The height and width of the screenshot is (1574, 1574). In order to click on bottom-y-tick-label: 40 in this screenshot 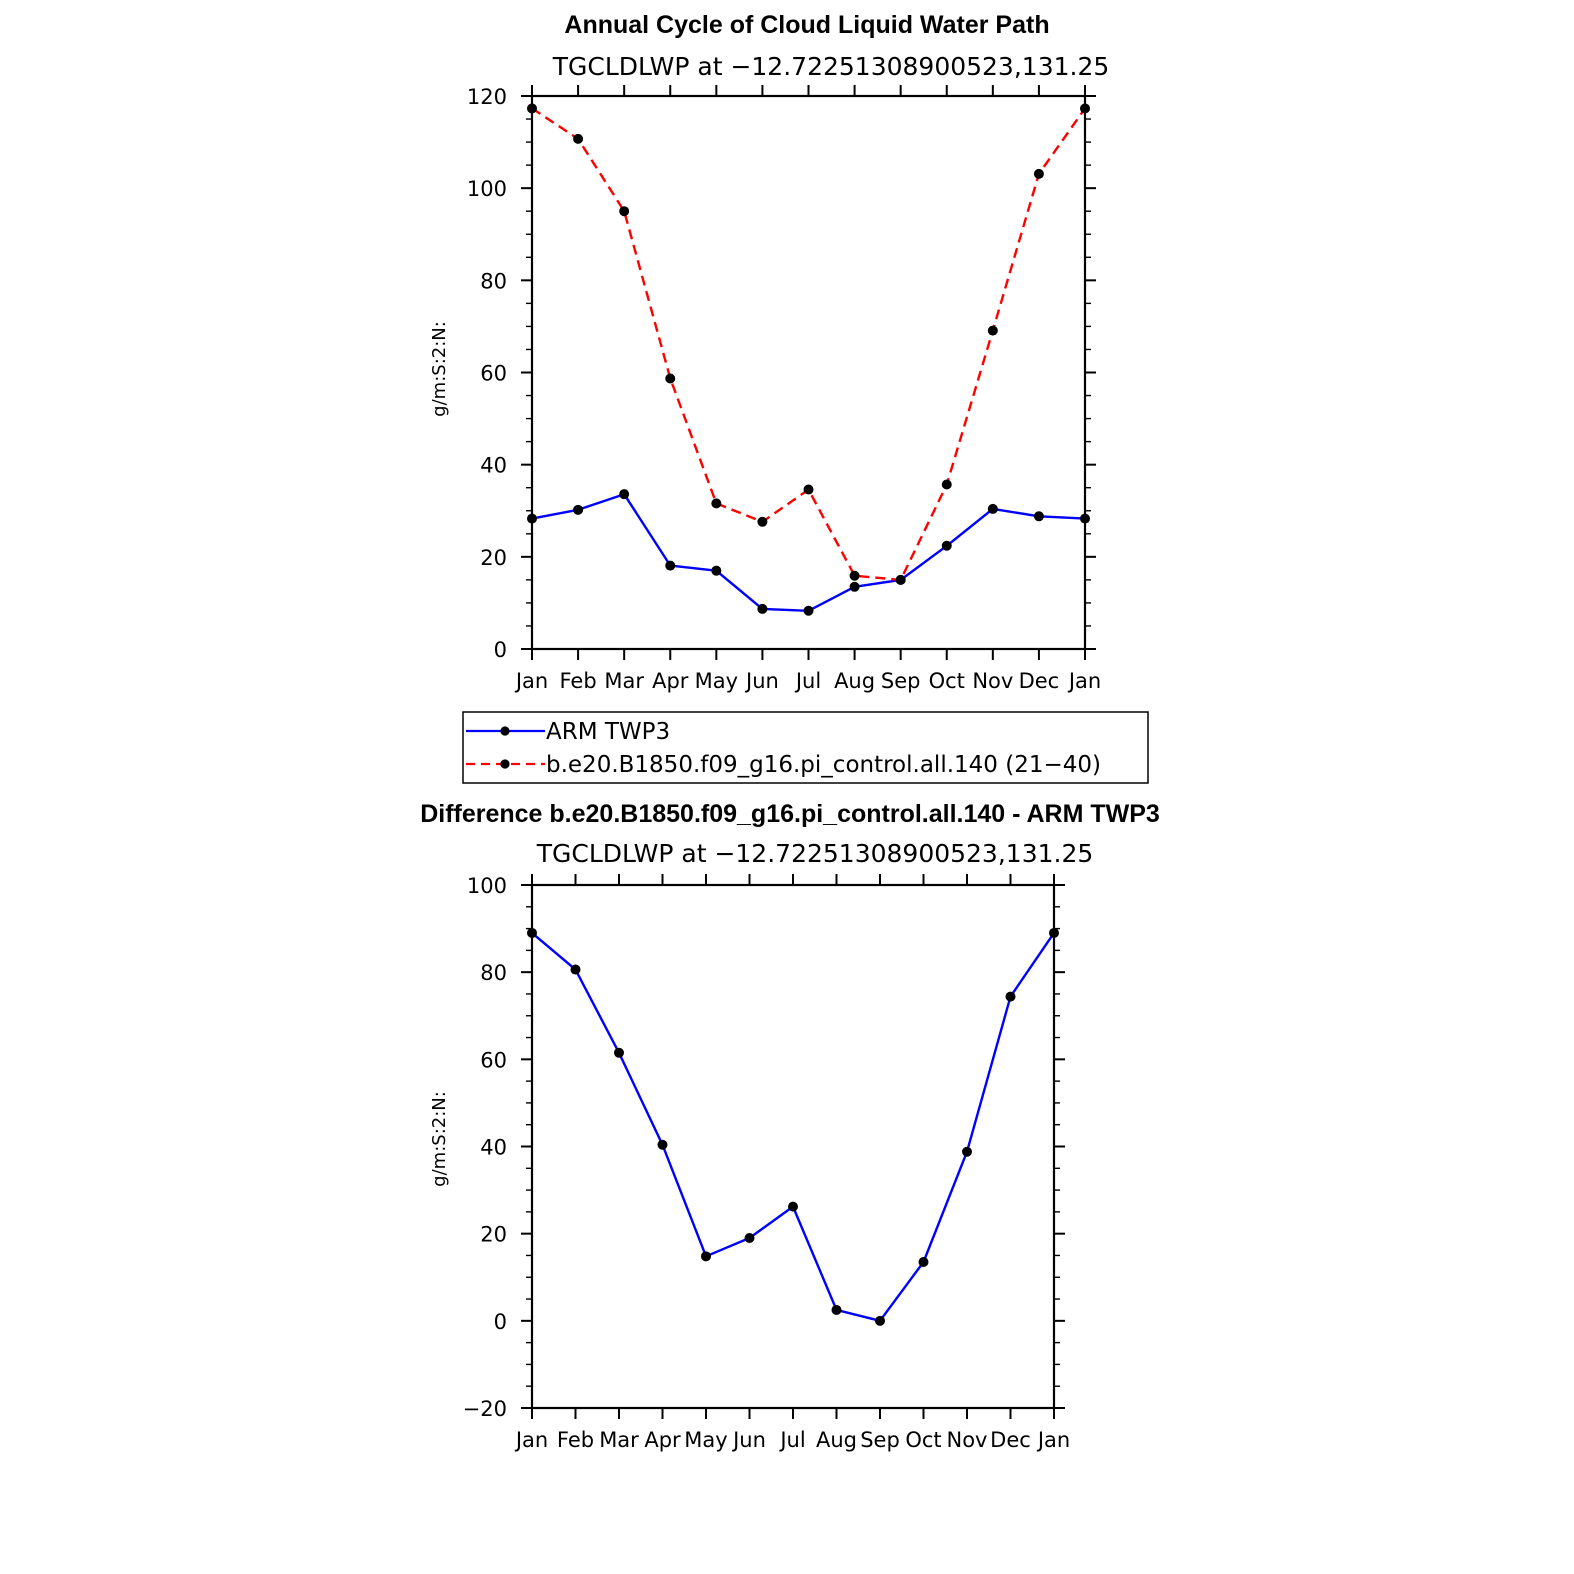, I will do `click(493, 1148)`.